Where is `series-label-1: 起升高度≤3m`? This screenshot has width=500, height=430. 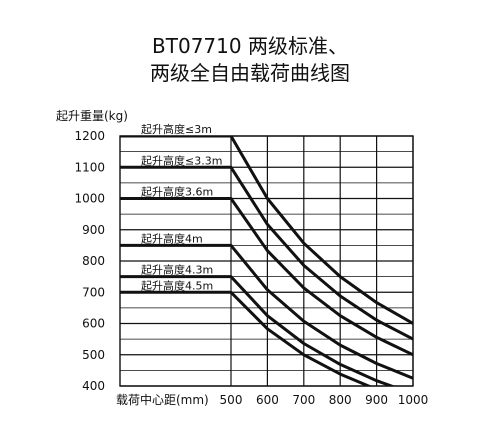 series-label-1: 起升高度≤3m is located at coordinates (176, 129).